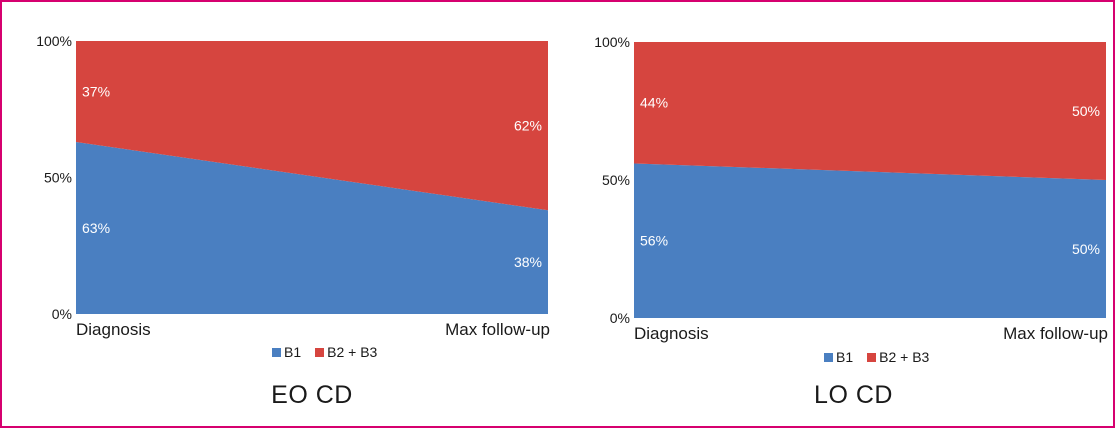 This screenshot has width=1115, height=428. Describe the element at coordinates (96, 228) in the screenshot. I see `data-label-b1-diagnosis: 63%` at that location.